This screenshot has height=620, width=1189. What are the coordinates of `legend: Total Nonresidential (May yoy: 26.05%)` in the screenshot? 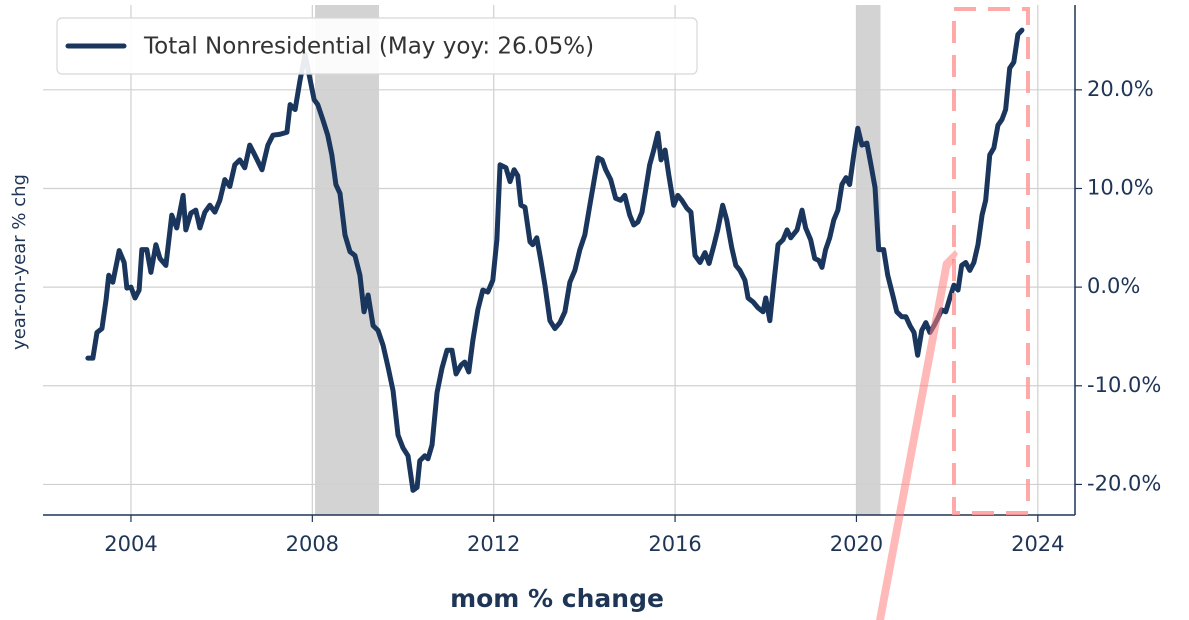 It's located at (377, 46).